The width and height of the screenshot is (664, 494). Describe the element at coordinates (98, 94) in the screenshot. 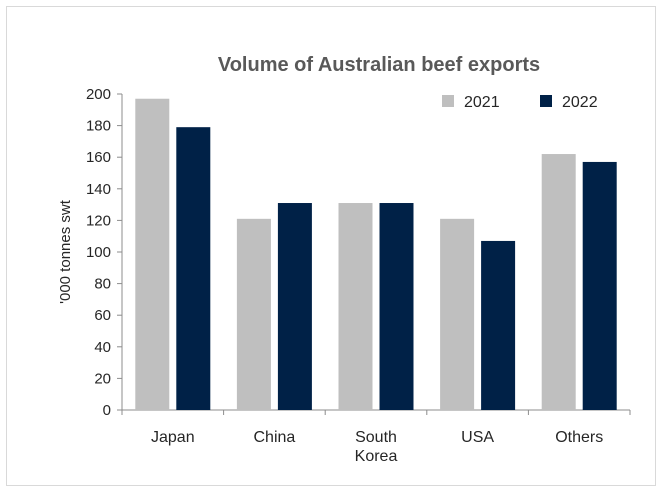

I see `y-tick-label: 200` at that location.